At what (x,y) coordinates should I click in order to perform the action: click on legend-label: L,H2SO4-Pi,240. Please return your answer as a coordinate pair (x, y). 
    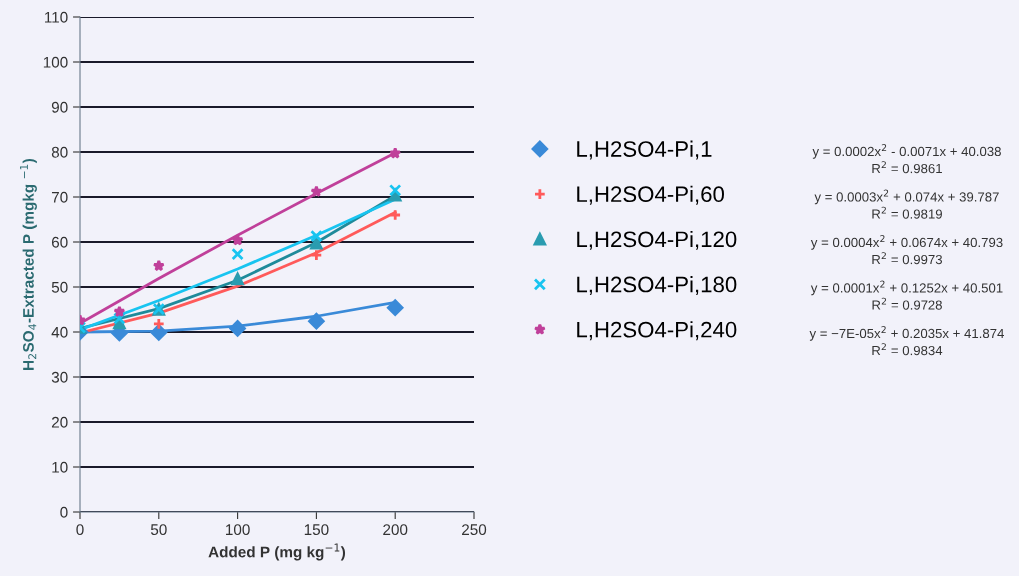
    Looking at the image, I should click on (657, 331).